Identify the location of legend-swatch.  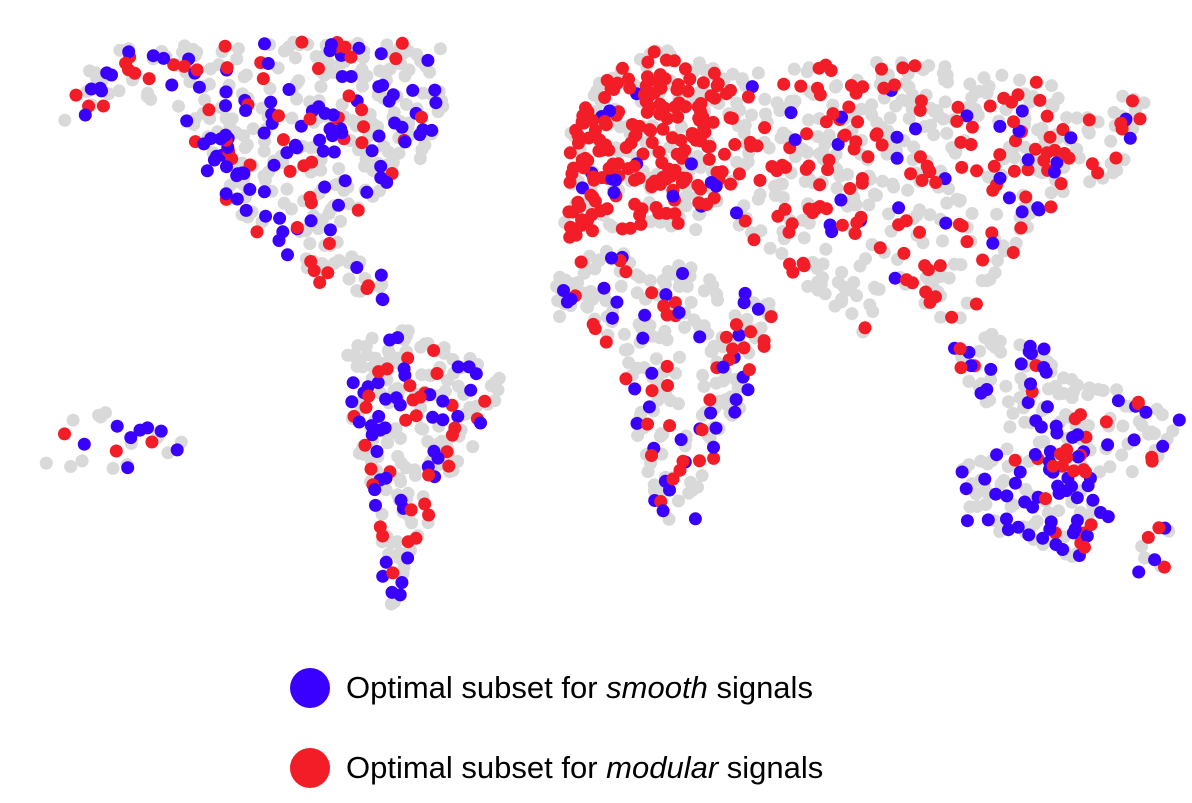
(310, 768).